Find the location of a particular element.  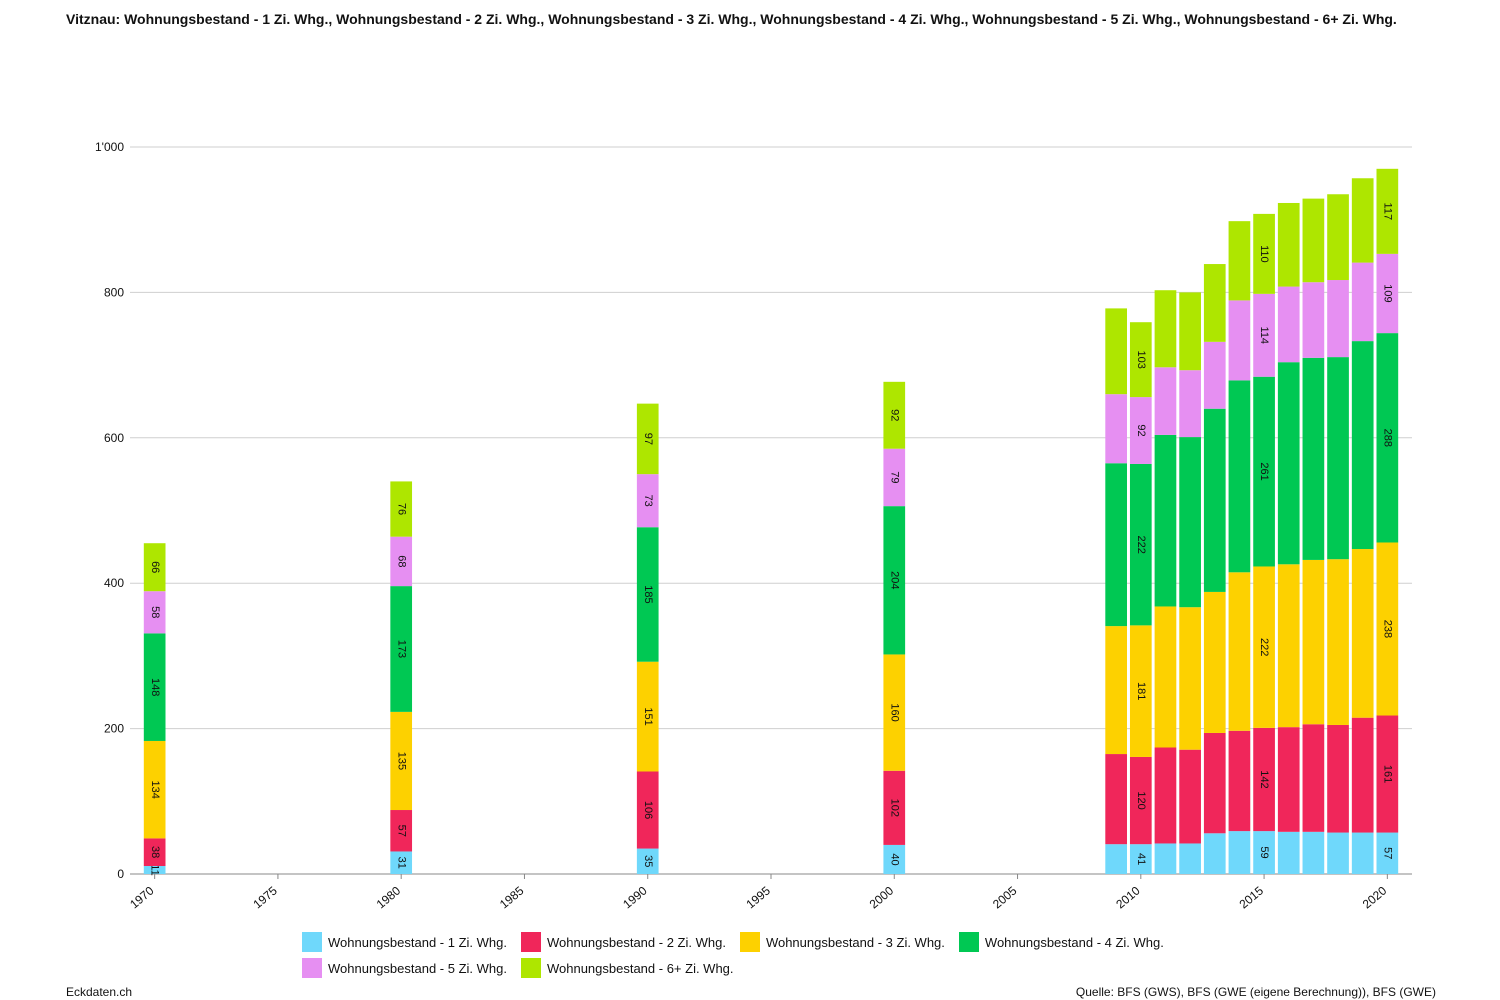

data-label: 58 is located at coordinates (155, 612).